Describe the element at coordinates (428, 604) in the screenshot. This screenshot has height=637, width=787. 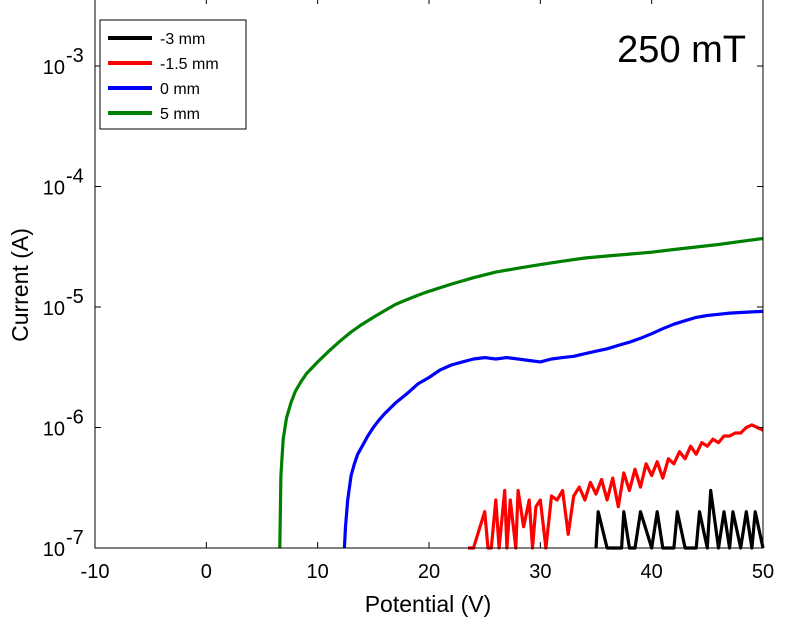
I see `x-axis-title: Potential (V)` at that location.